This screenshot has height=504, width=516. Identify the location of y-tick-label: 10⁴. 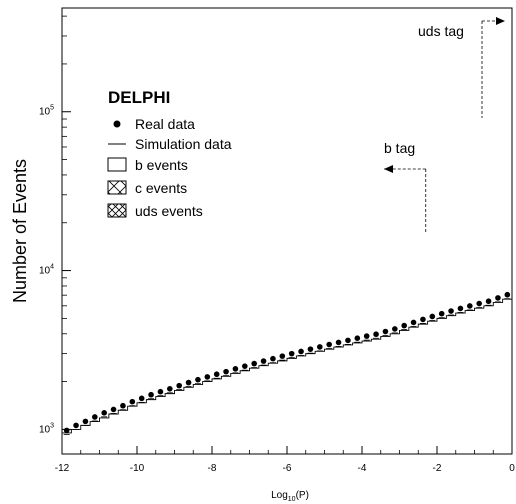
(46, 270).